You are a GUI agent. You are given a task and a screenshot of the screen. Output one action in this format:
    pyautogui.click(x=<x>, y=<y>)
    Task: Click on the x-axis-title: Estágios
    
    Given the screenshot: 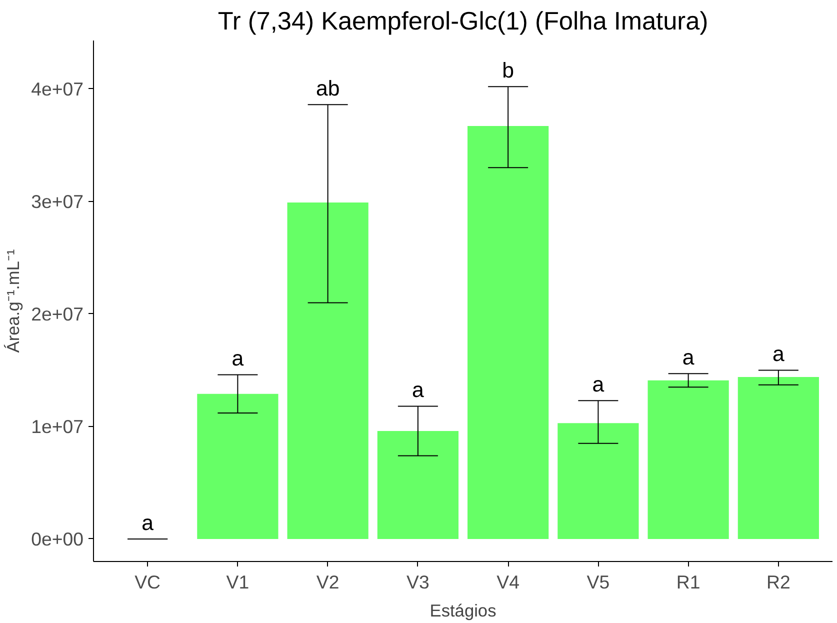 What is the action you would take?
    pyautogui.click(x=463, y=610)
    